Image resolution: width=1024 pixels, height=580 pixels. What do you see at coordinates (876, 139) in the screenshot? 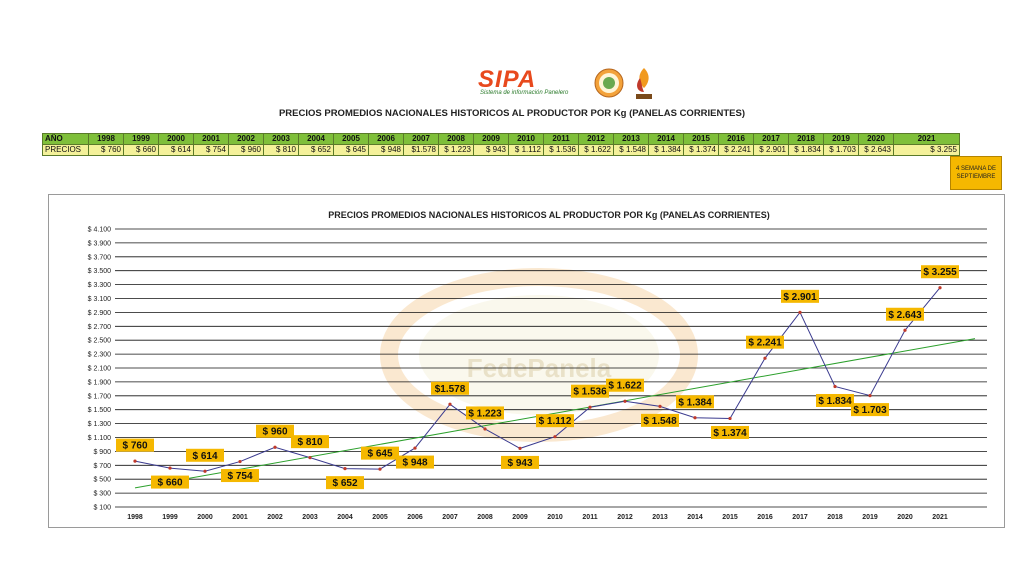
I see `year-cell: 2020` at bounding box center [876, 139].